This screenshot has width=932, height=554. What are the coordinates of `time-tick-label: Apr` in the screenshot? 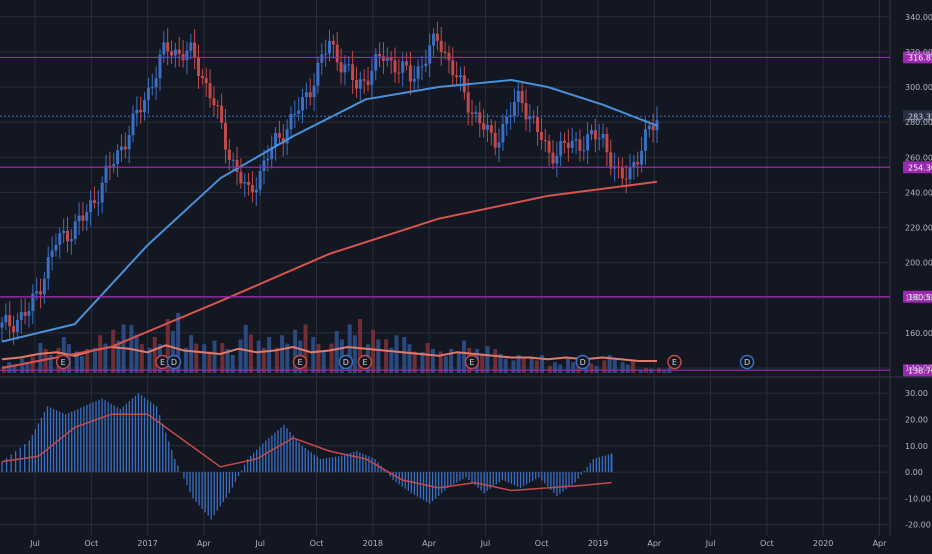 It's located at (880, 543).